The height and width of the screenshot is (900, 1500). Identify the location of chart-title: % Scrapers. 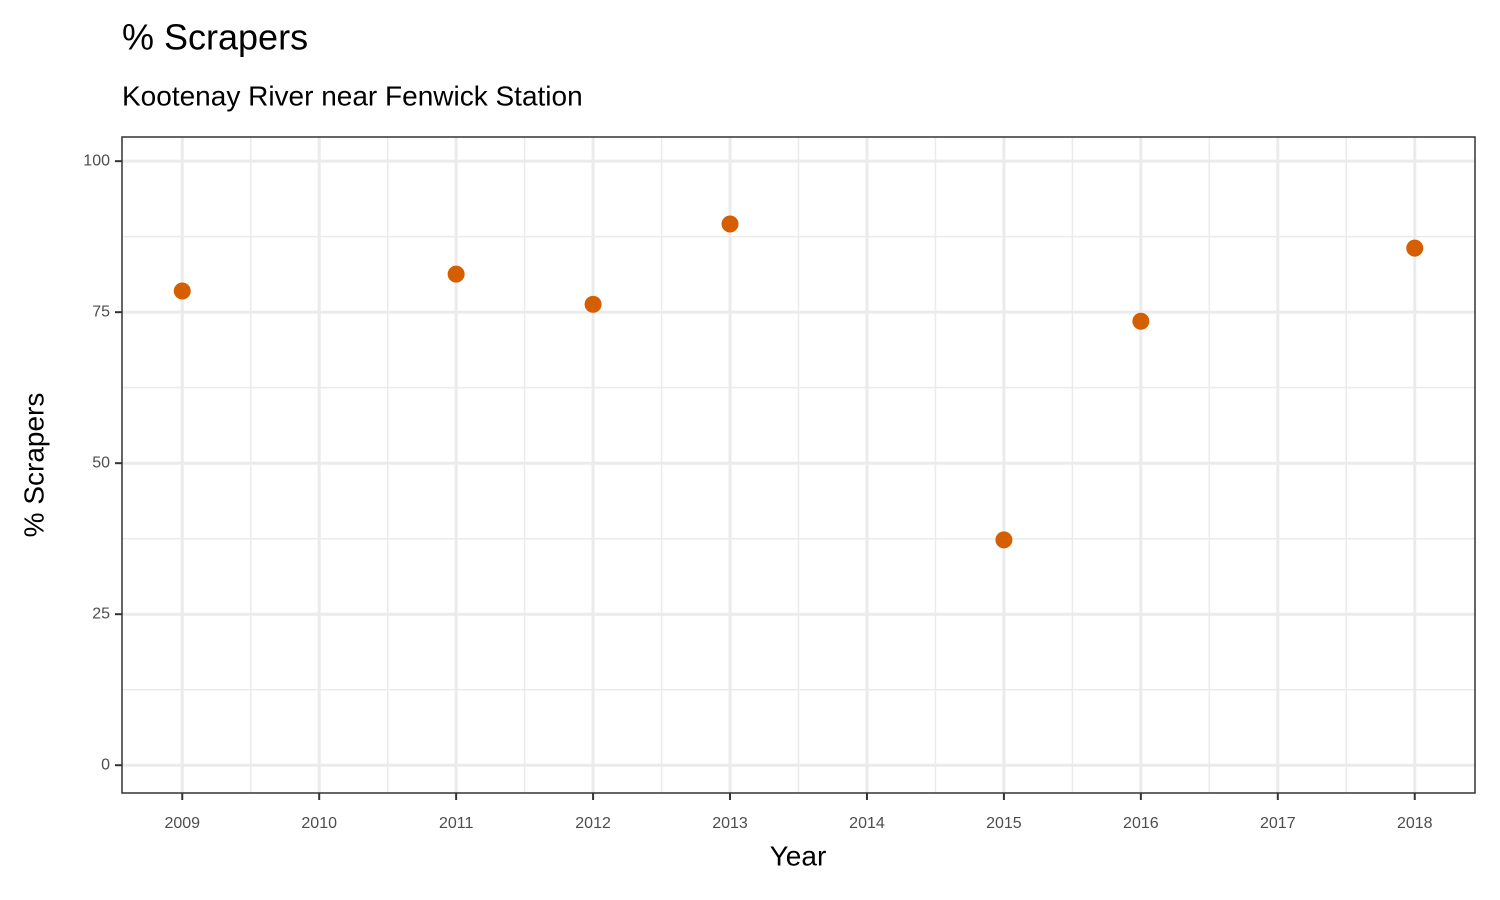
(215, 37).